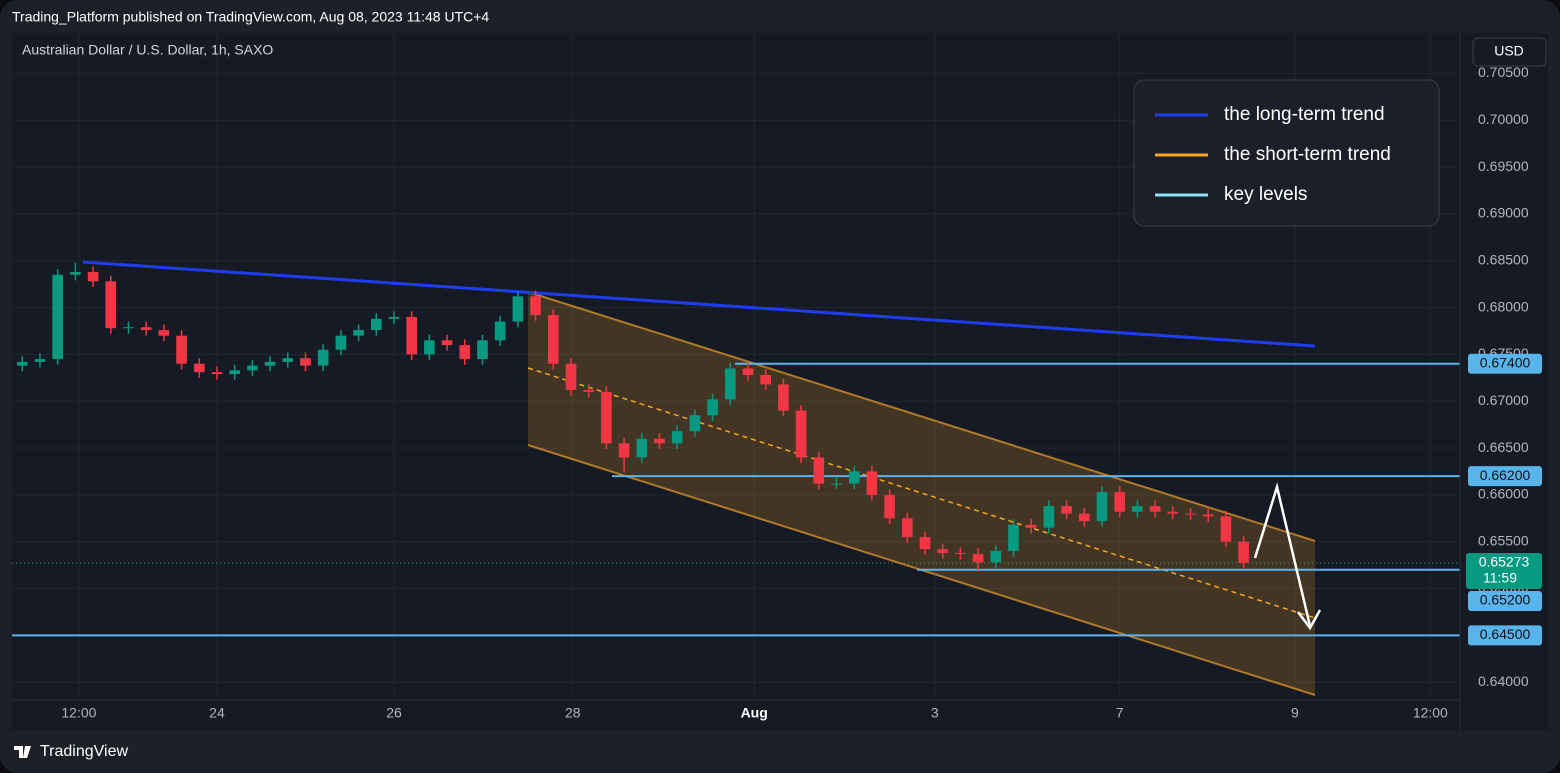 This screenshot has width=1560, height=773. I want to click on y-tick-label: 0.70500, so click(1503, 72).